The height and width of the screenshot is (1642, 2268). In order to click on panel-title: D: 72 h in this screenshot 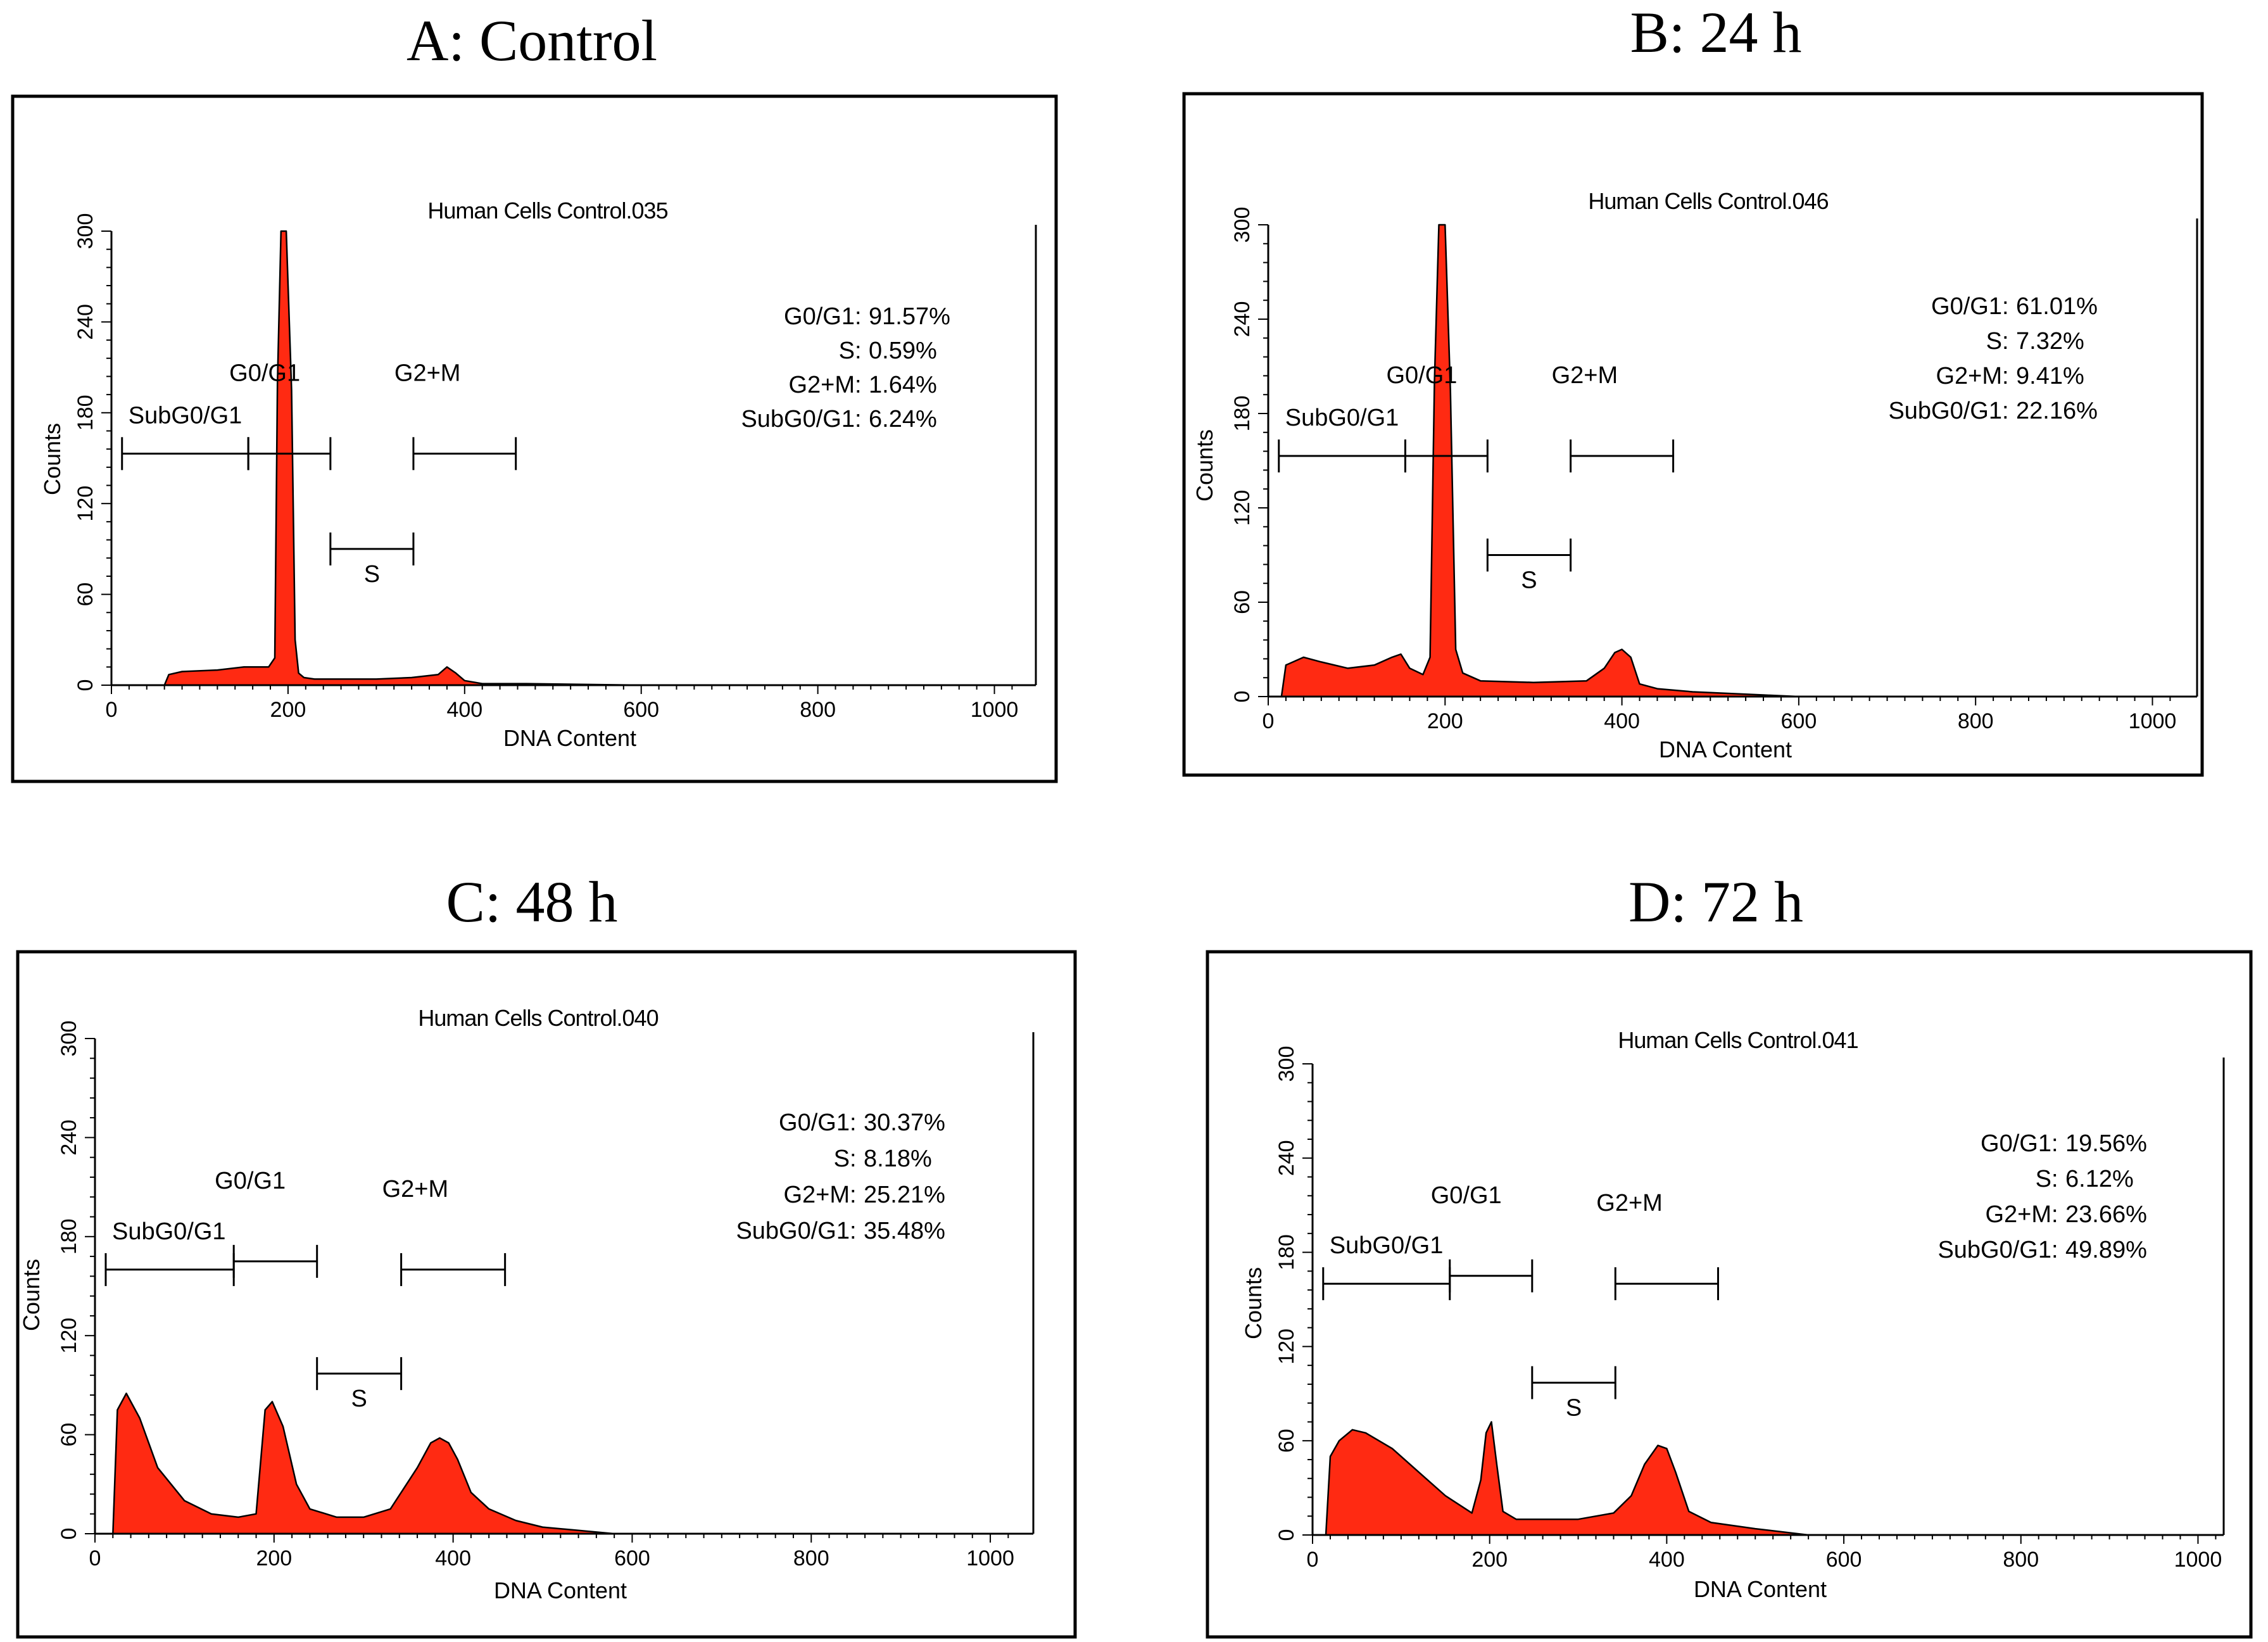, I will do `click(1716, 901)`.